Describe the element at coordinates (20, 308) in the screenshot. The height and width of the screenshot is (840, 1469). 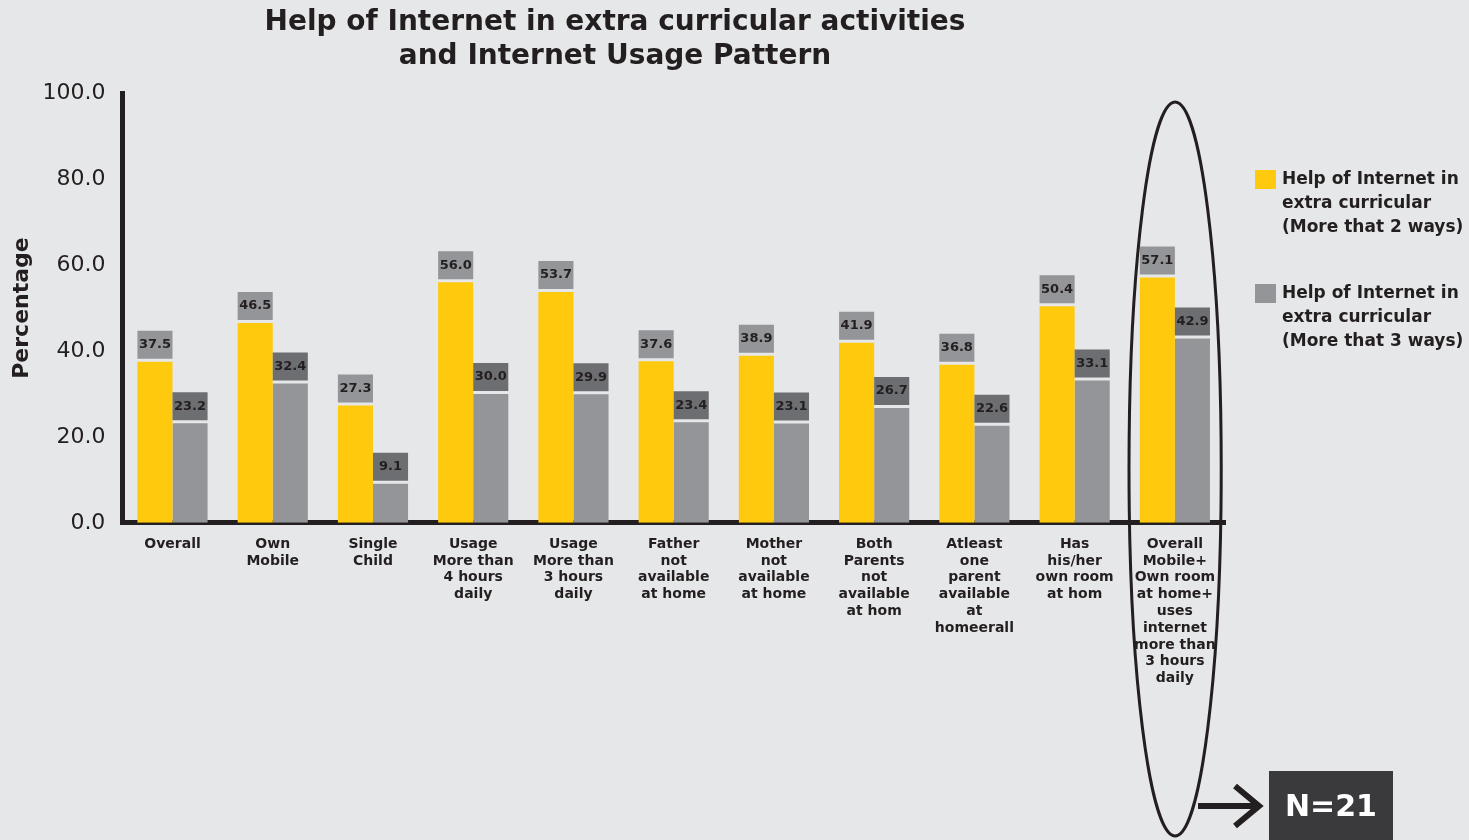
I see `y-axis-title: Percentage` at that location.